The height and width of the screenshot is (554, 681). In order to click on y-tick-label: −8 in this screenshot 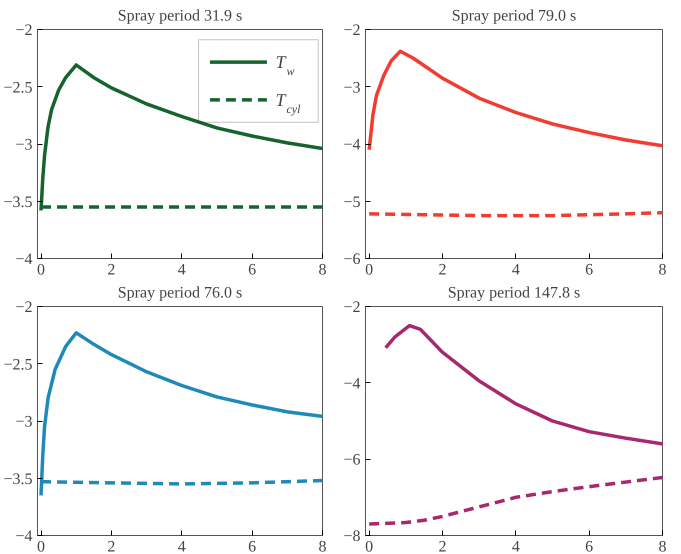, I will do `click(352, 536)`.